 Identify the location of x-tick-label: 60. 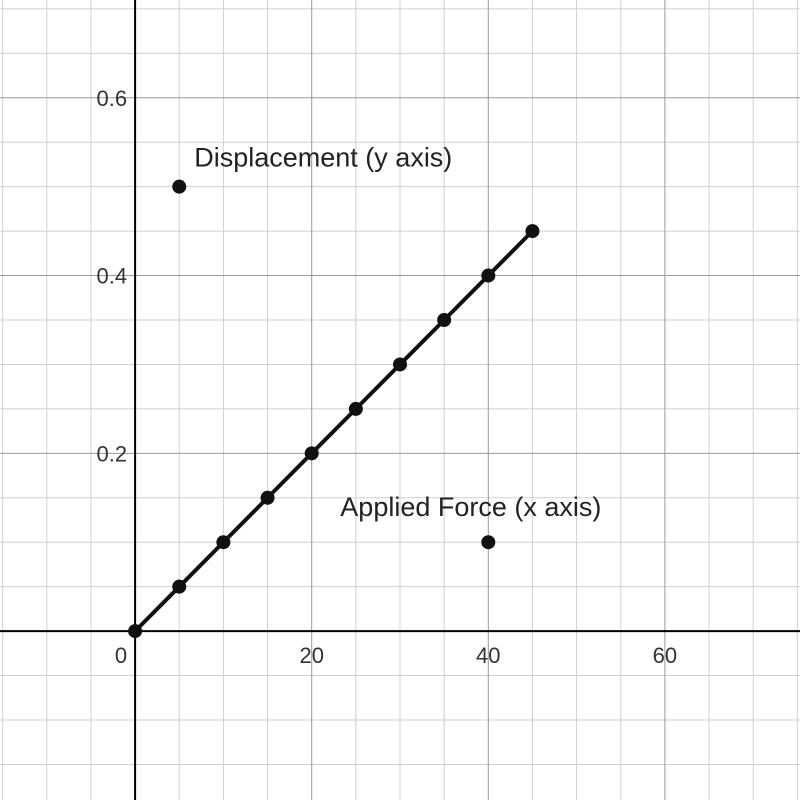
(665, 655).